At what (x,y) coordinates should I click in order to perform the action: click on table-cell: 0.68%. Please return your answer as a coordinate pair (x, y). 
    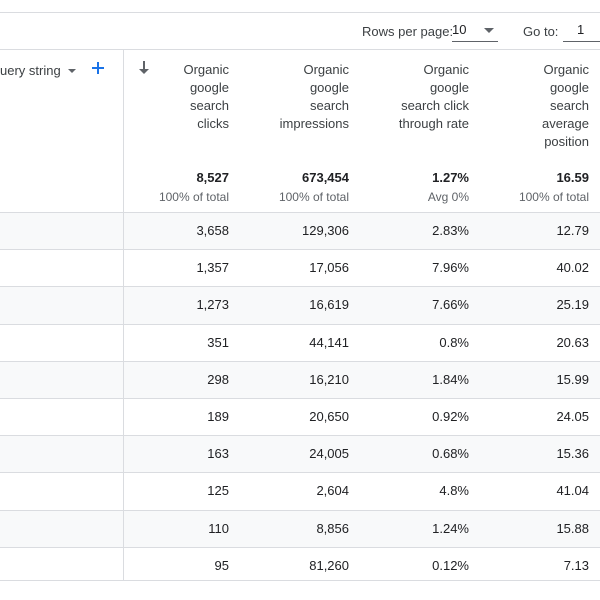
    Looking at the image, I should click on (450, 454).